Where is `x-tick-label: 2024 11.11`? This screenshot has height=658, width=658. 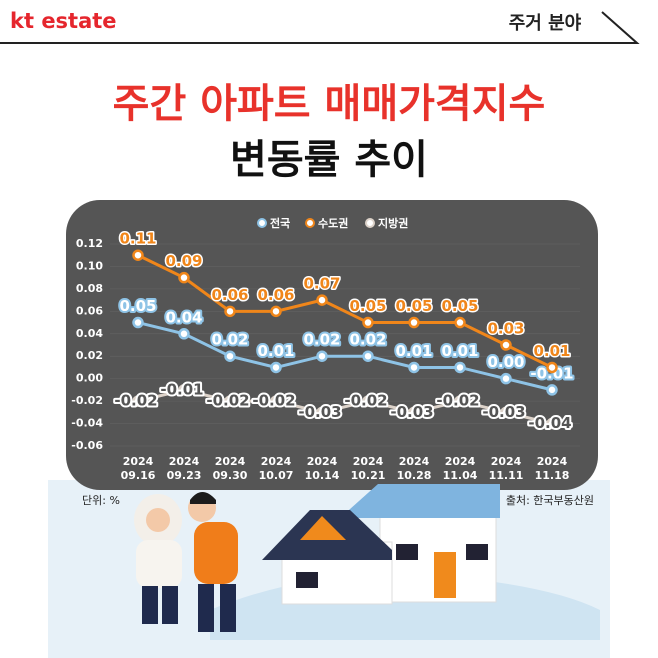 x-tick-label: 2024 11.11 is located at coordinates (506, 468).